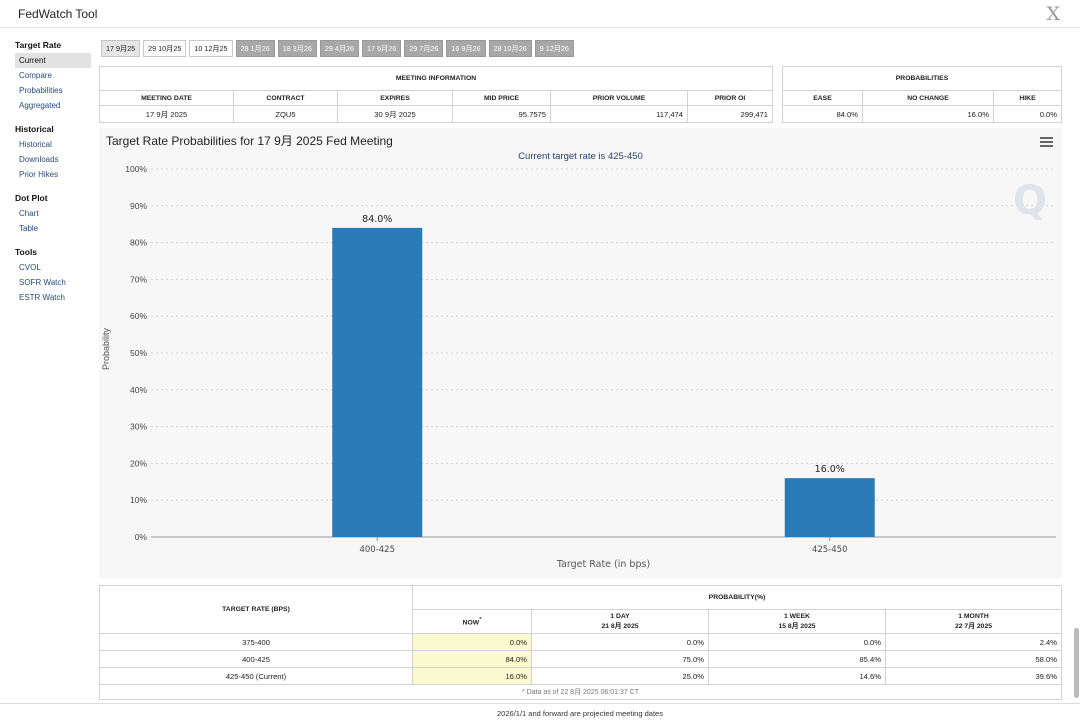 The image size is (1080, 728). Describe the element at coordinates (620, 659) in the screenshot. I see `probability-cell: 75.0%` at that location.